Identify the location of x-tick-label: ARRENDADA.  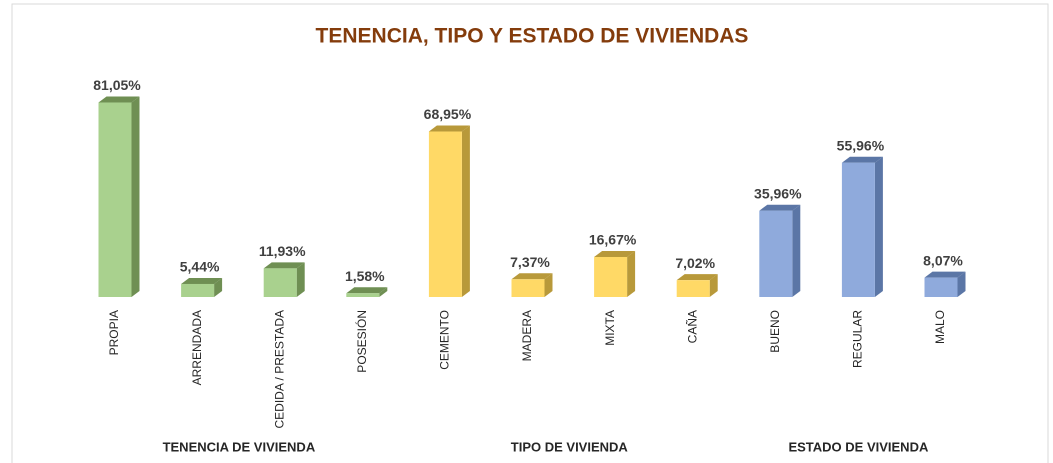
(197, 347).